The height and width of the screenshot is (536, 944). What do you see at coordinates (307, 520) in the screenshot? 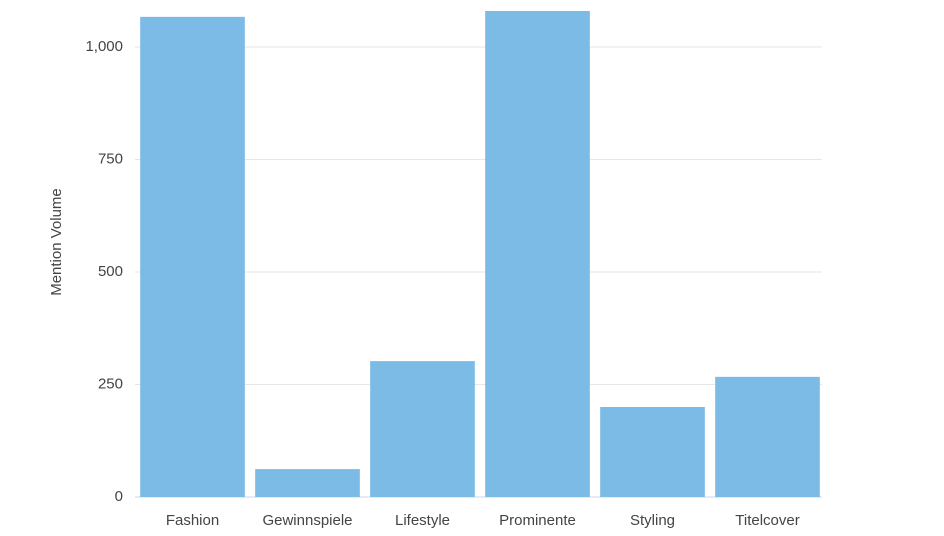
I see `x-tick-label: Gewinnspiele` at bounding box center [307, 520].